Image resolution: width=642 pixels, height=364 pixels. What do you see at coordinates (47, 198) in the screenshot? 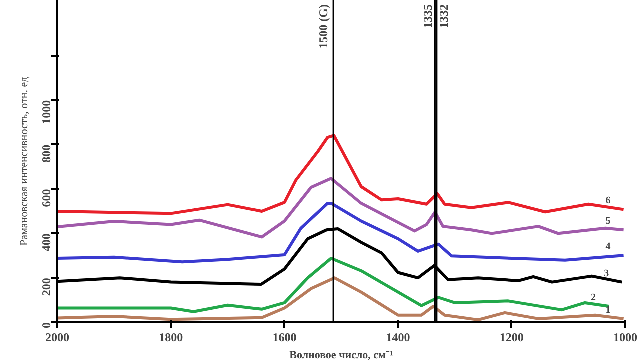
I see `y-tick-label: 600` at bounding box center [47, 198].